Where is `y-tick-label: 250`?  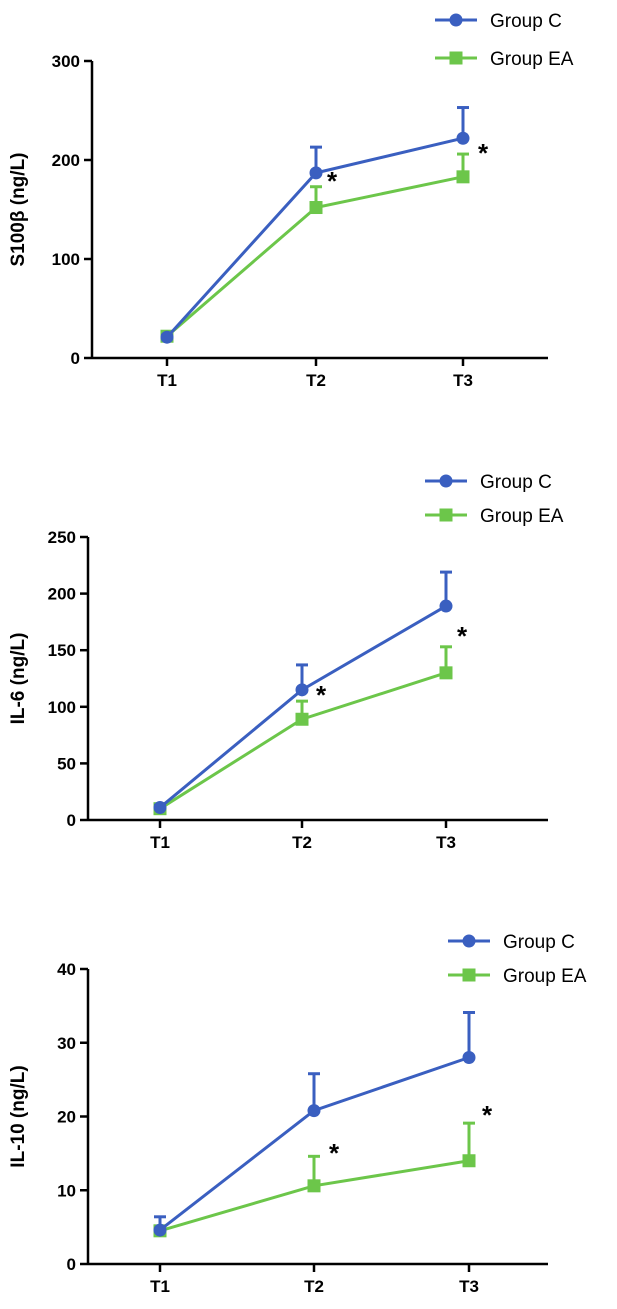
y-tick-label: 250 is located at coordinates (62, 537).